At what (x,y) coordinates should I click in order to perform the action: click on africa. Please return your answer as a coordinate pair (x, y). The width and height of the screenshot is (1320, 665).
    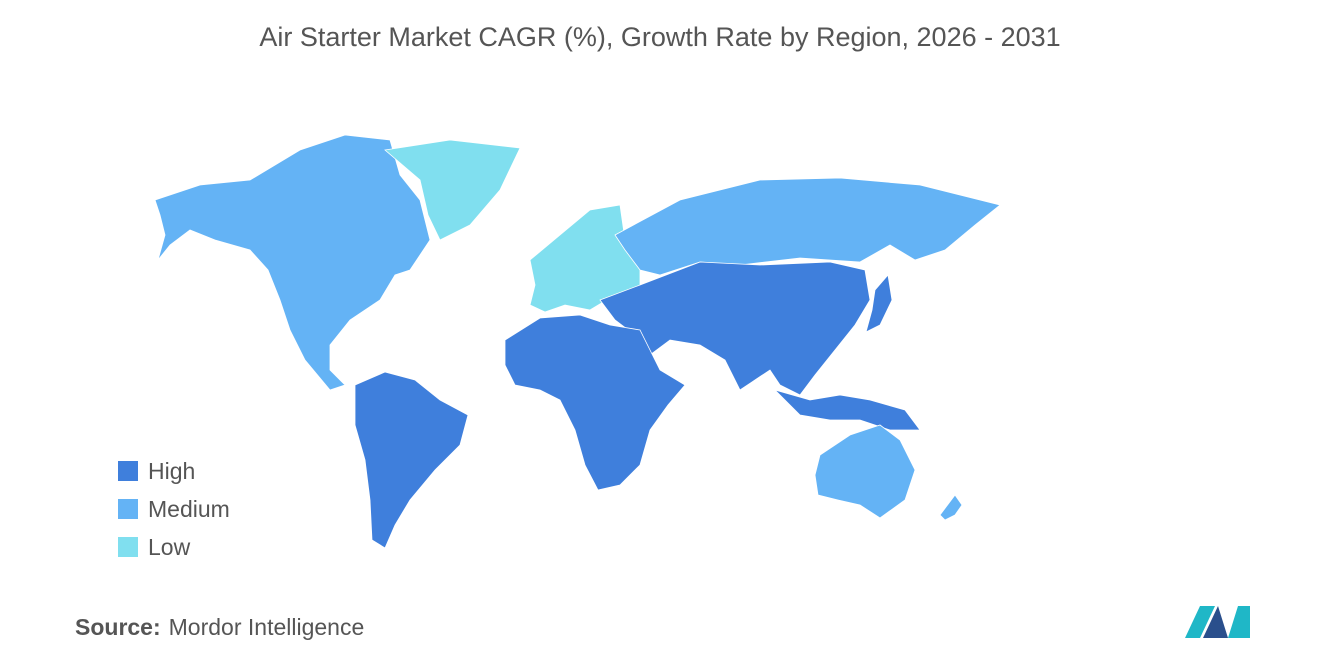
    Looking at the image, I should click on (595, 402).